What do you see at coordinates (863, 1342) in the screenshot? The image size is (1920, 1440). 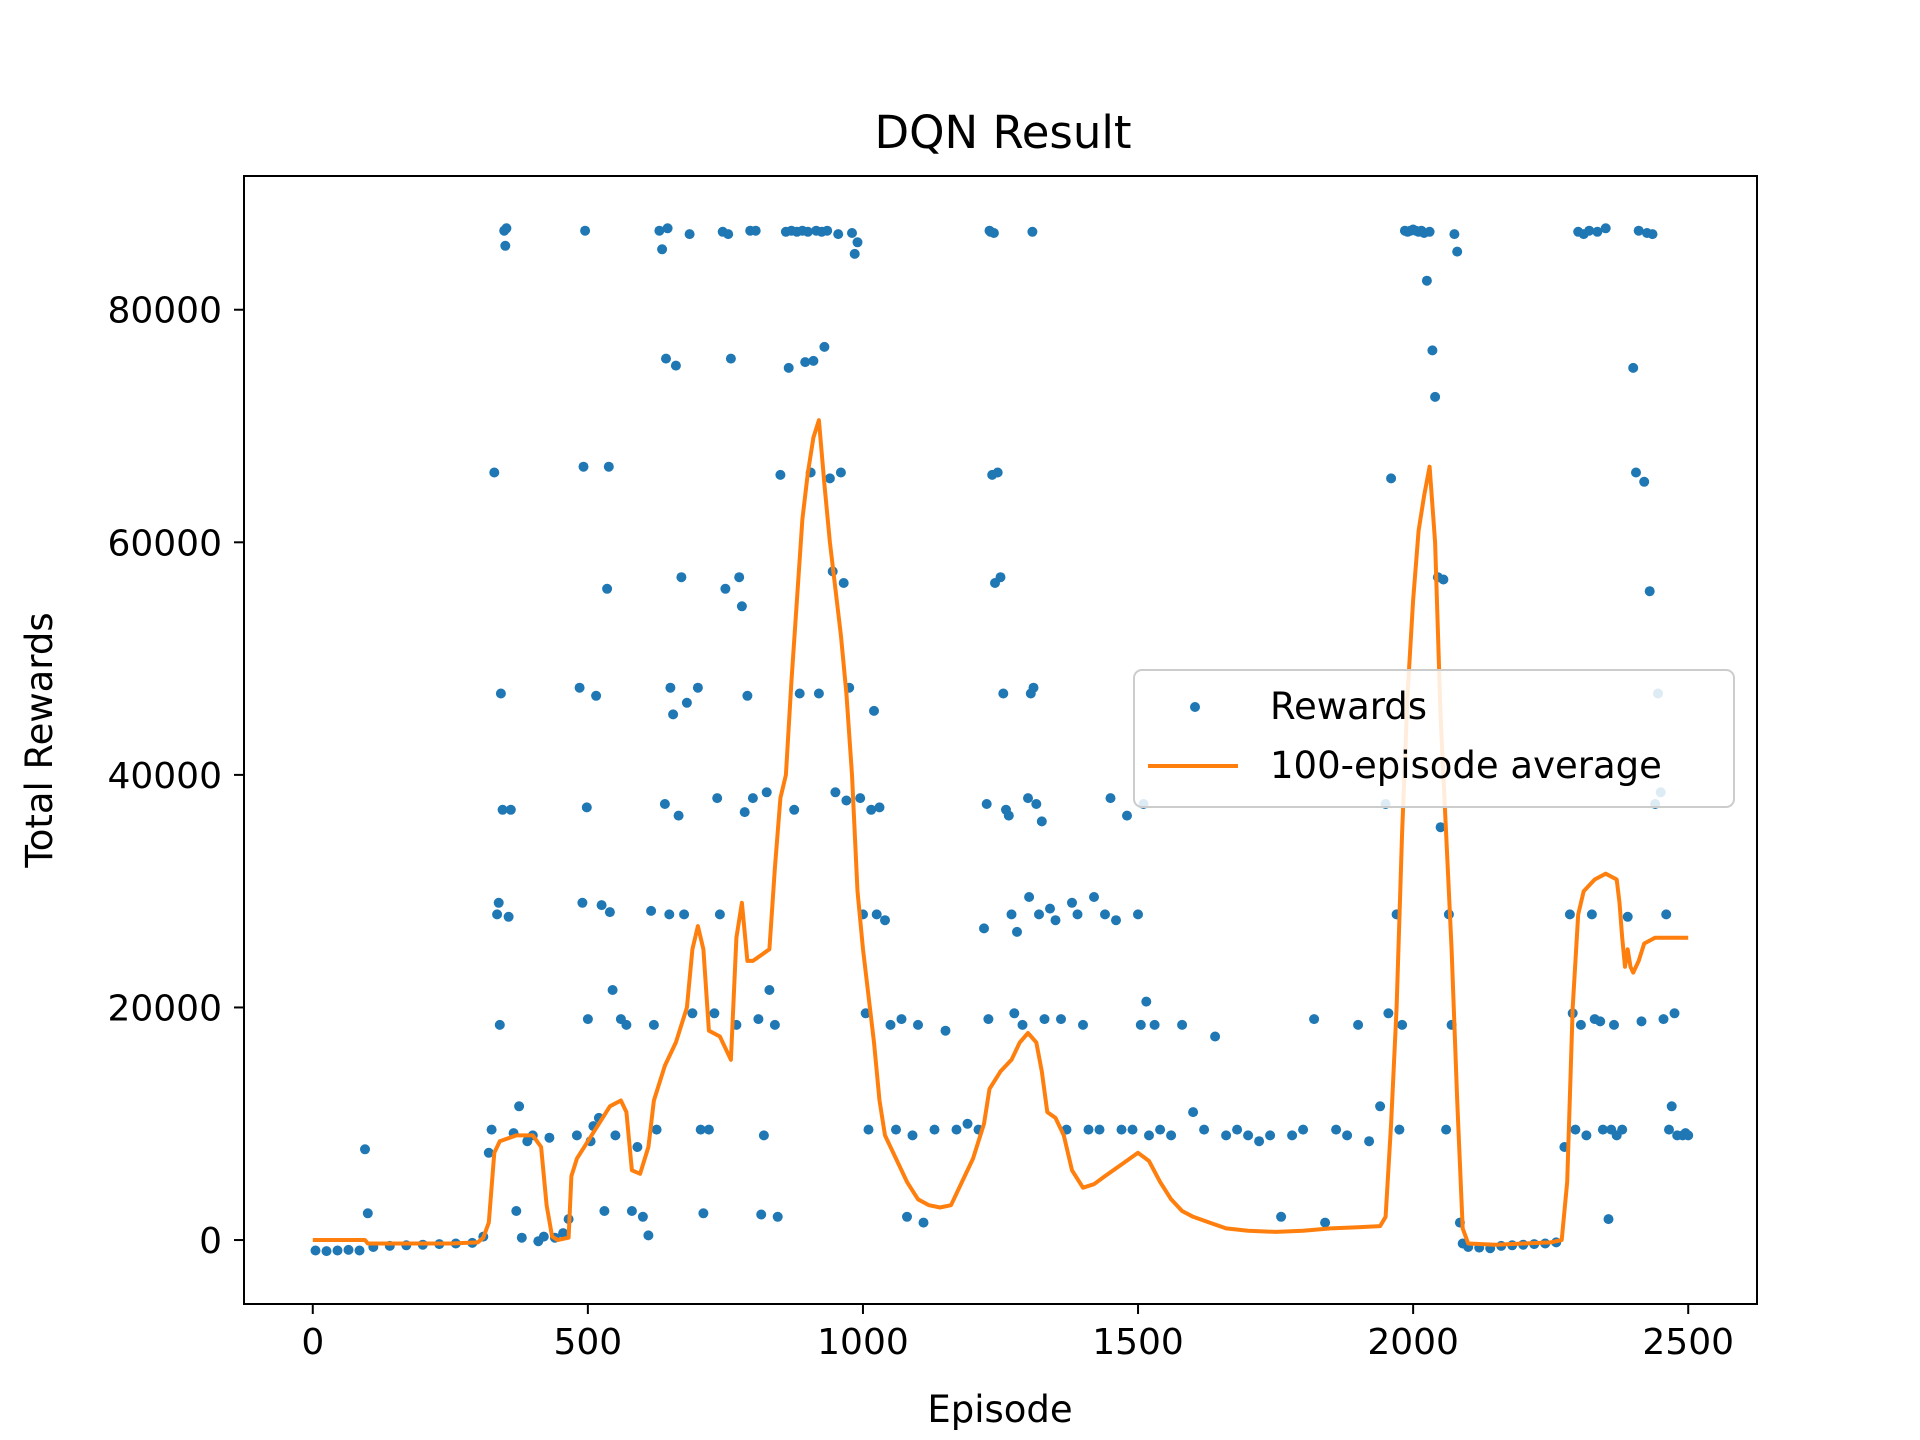 I see `x-tick-label: 1000` at bounding box center [863, 1342].